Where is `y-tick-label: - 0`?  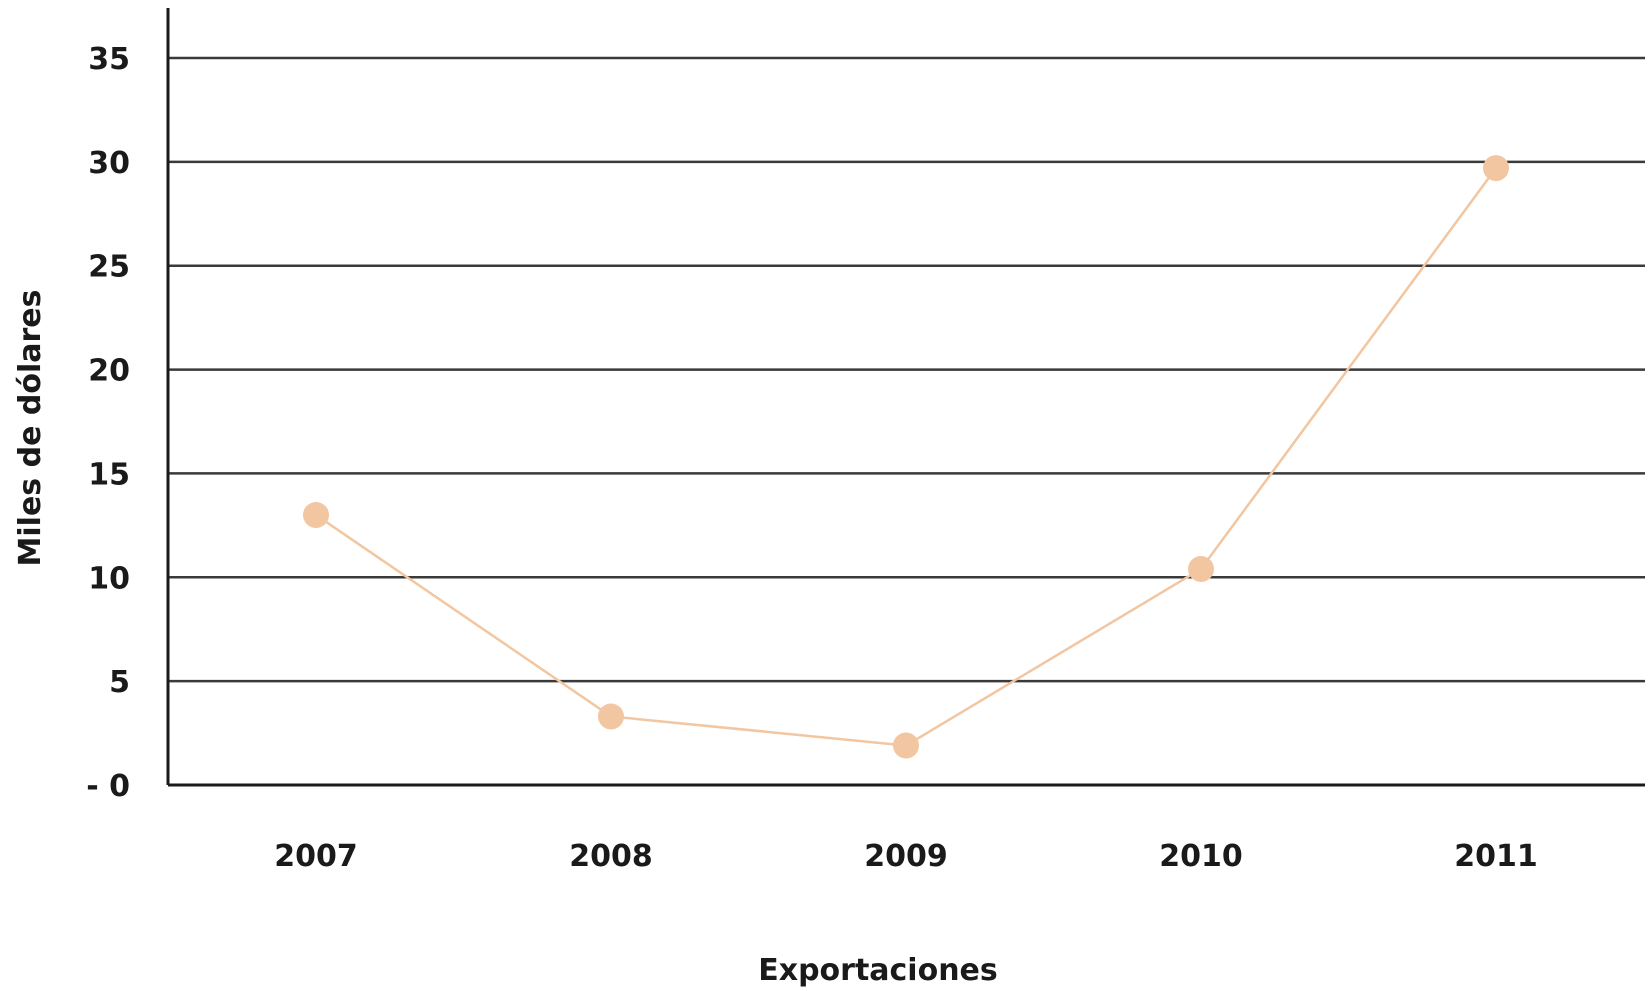 y-tick-label: - 0 is located at coordinates (108, 786).